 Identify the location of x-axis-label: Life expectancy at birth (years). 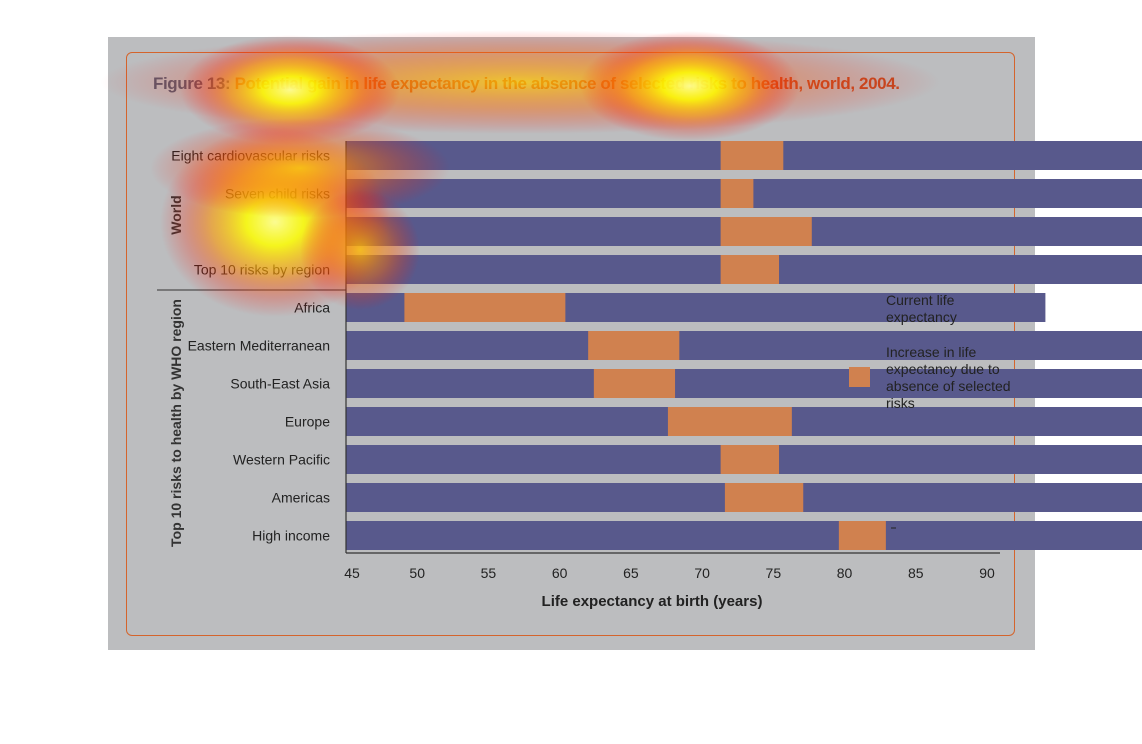
(652, 601).